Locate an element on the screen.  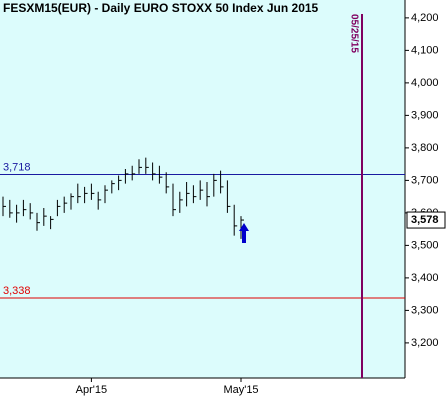
x-tick-label: Apr'15 is located at coordinates (91, 390).